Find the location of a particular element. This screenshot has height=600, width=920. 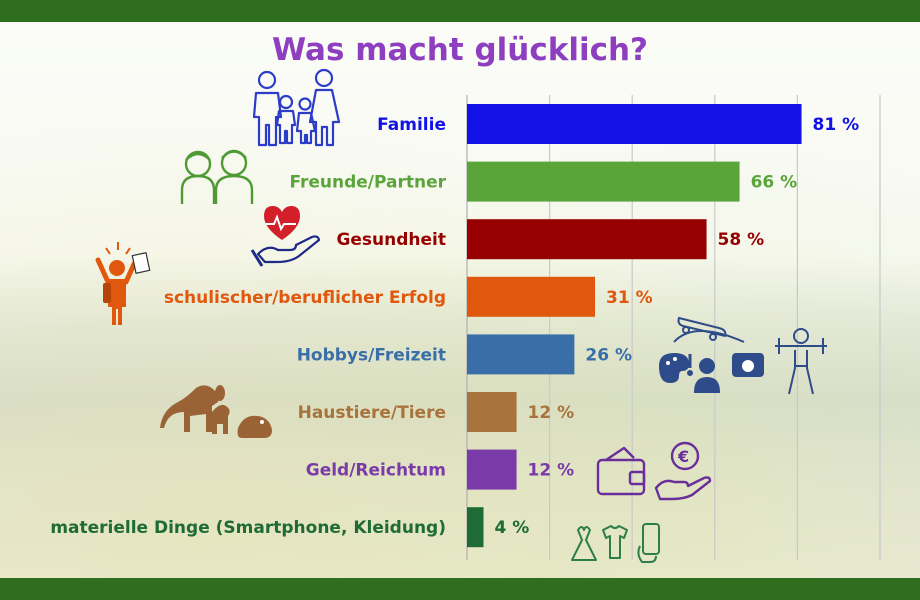

category-label-8: materielle Dinge (Smartphone, Kleidung) is located at coordinates (248, 528).